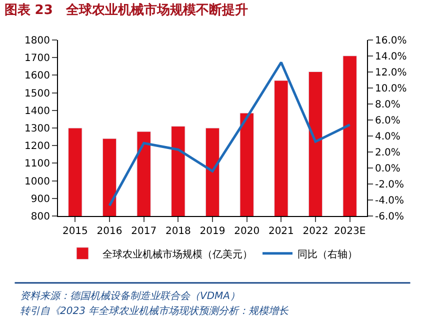 The image size is (429, 326). I want to click on legend-label: 同比（右轴）, so click(328, 254).